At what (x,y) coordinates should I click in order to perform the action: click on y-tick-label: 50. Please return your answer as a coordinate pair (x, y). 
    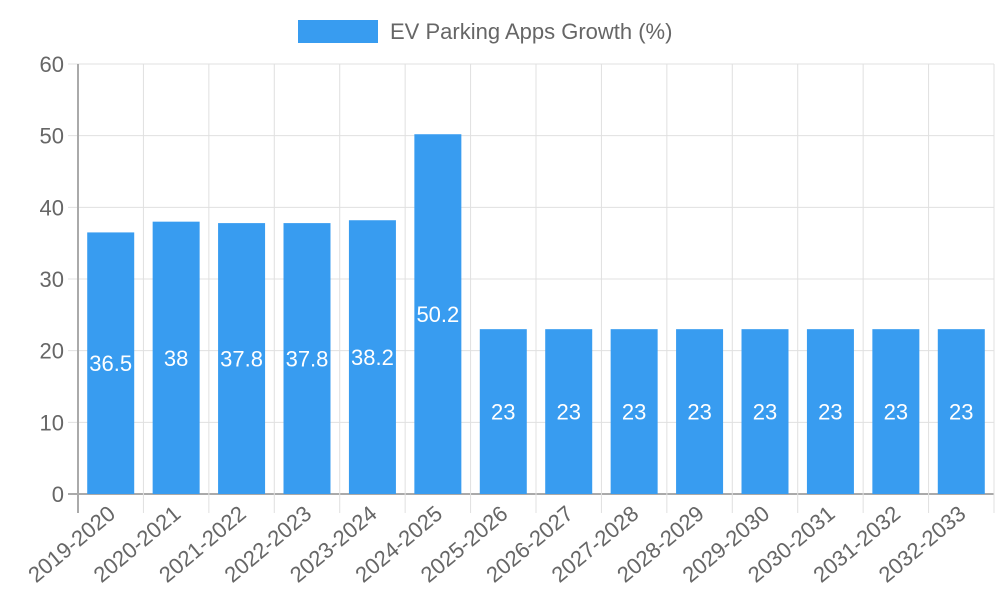
    Looking at the image, I should click on (52, 136).